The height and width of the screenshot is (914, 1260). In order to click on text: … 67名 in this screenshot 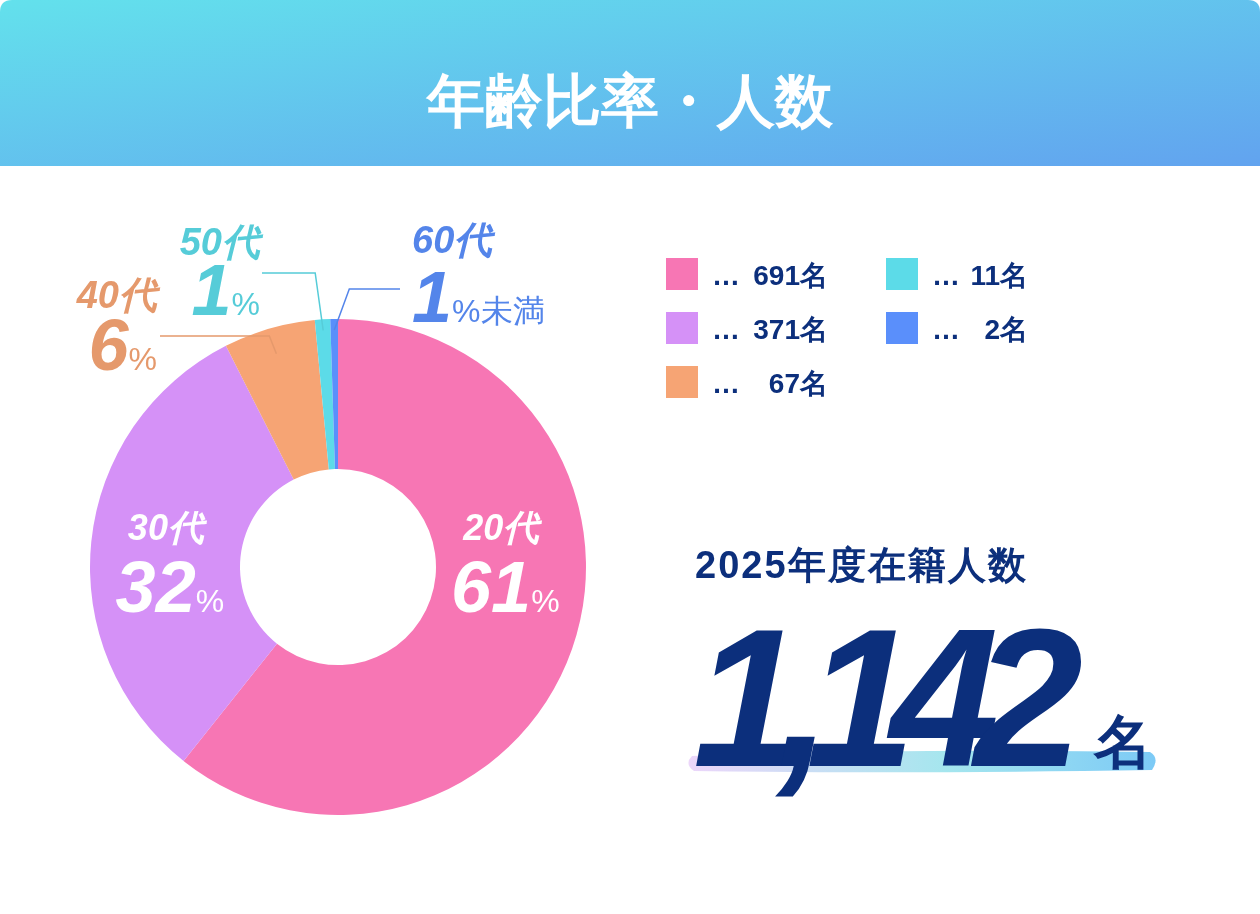, I will do `click(770, 383)`.